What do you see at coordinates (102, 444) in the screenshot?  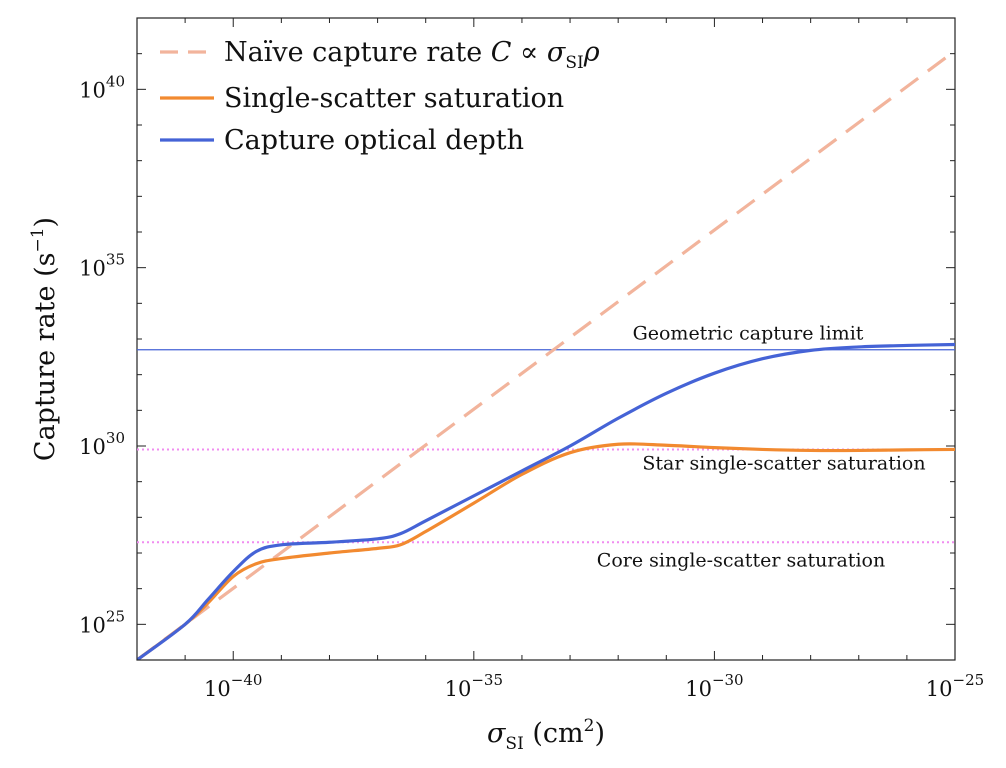 I see `y-tick-label: 1030` at bounding box center [102, 444].